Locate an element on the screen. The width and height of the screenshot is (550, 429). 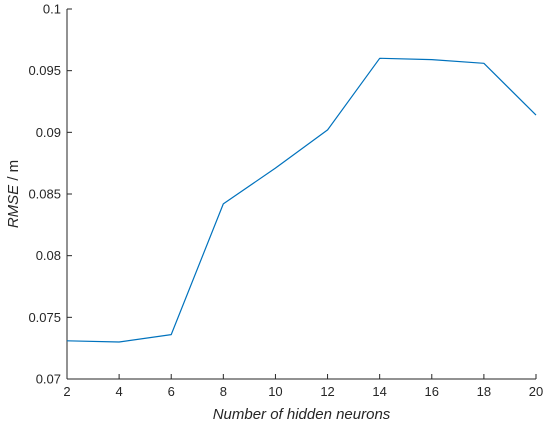
y-tick-label: 0.1 is located at coordinates (52, 9).